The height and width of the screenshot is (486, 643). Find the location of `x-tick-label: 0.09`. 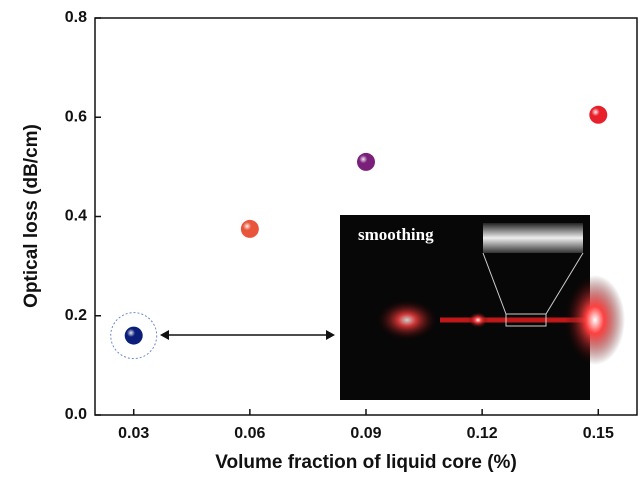

x-tick-label: 0.09 is located at coordinates (365, 433).